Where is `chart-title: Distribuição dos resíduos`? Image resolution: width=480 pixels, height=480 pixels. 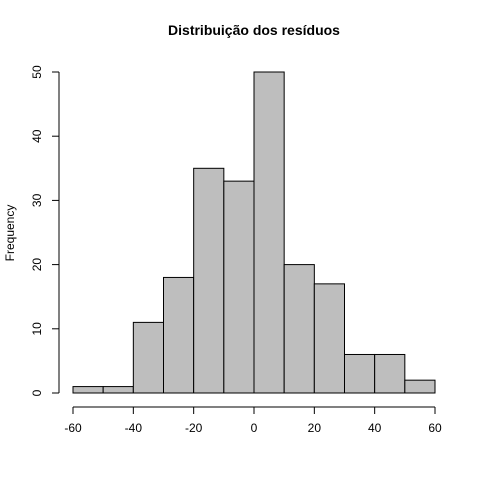
chart-title: Distribuição dos resíduos is located at coordinates (254, 30).